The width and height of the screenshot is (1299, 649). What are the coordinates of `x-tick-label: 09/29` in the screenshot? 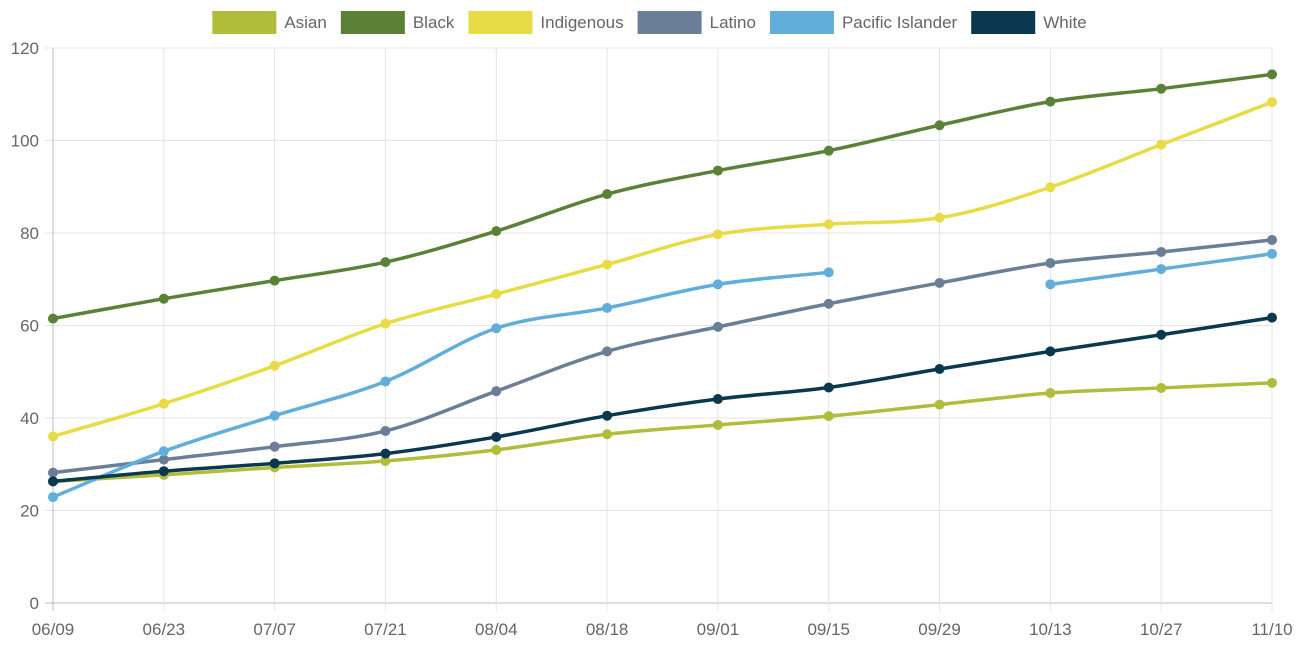 It's located at (939, 629).